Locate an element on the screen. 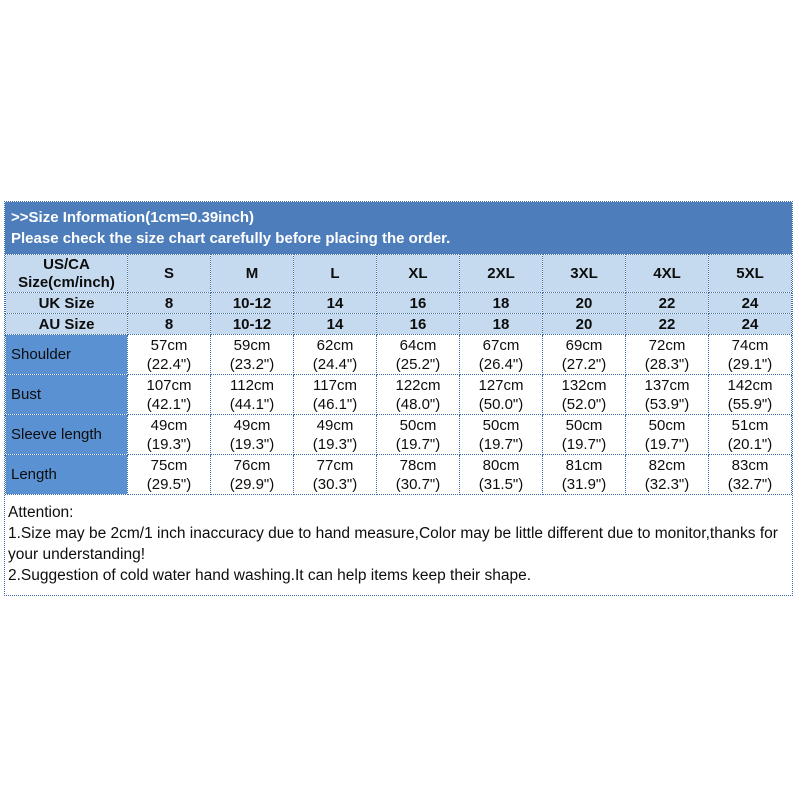 This screenshot has width=800, height=800. measure-cell: 117cm (46.1") is located at coordinates (335, 394).